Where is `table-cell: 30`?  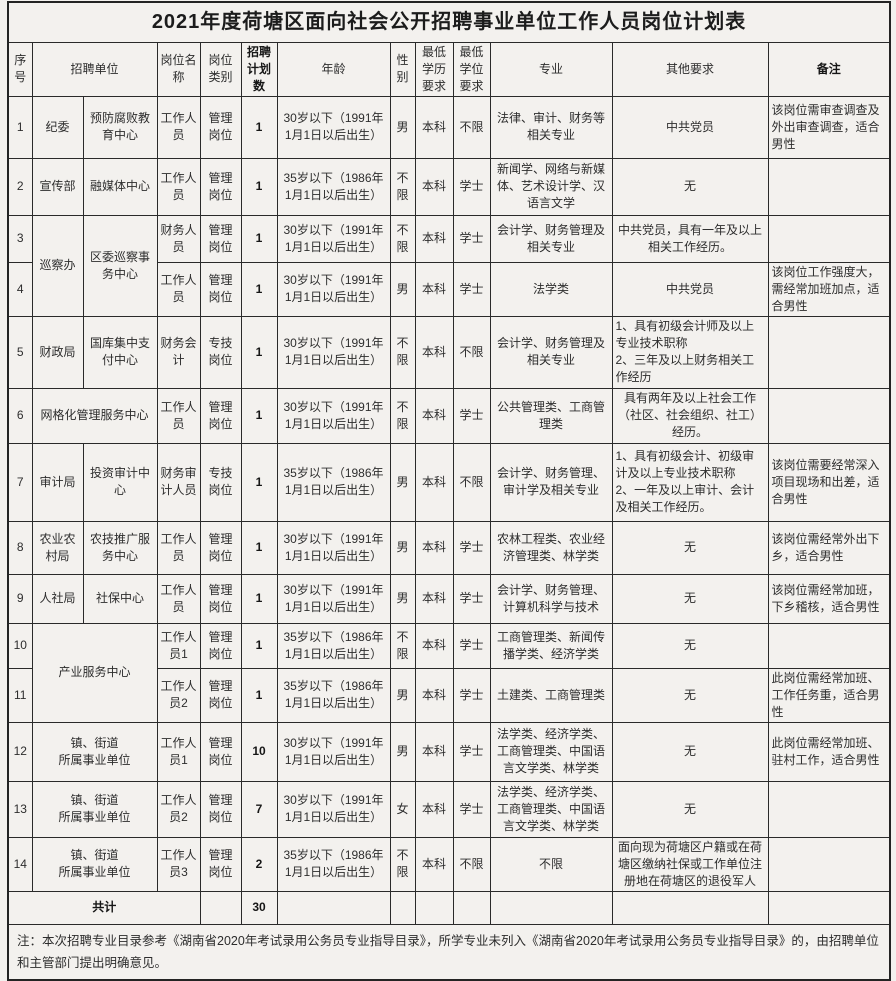
table-cell: 30 is located at coordinates (259, 907).